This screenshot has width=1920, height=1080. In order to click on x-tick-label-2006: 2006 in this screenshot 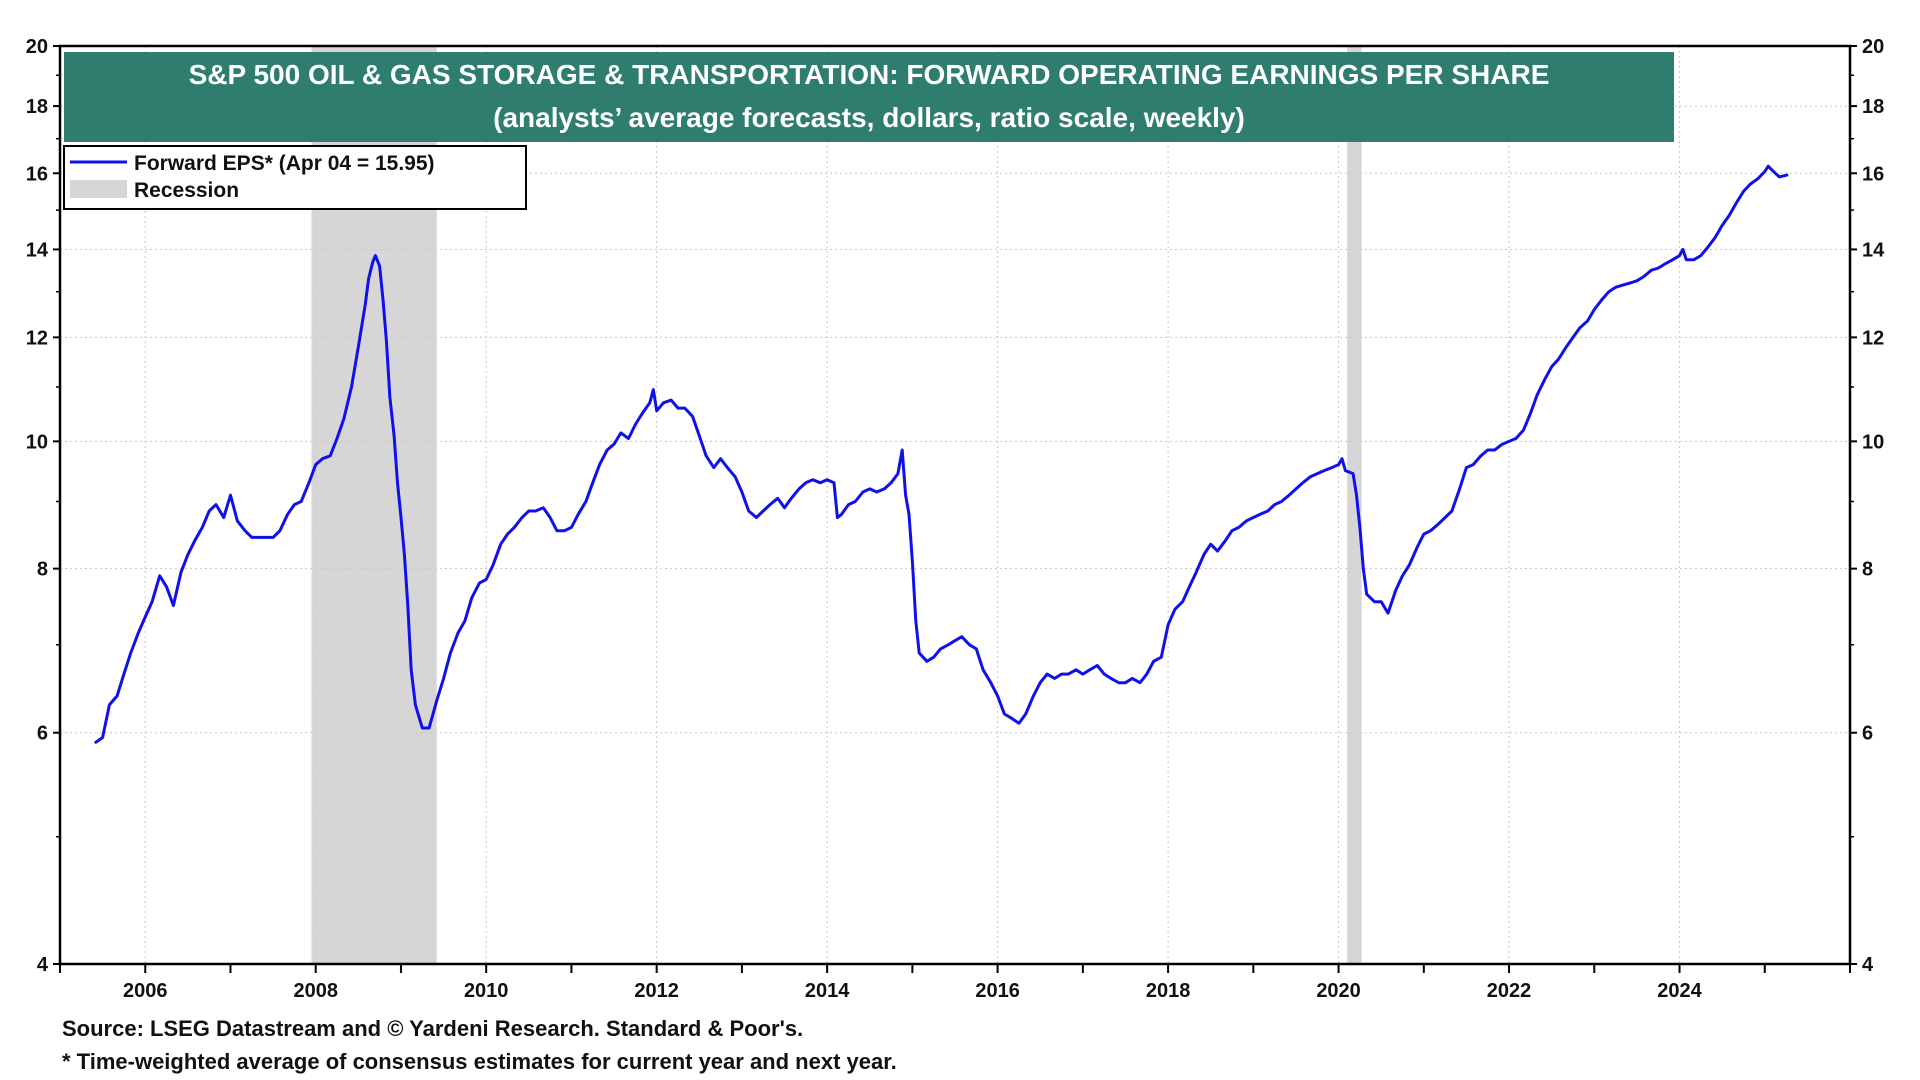, I will do `click(145, 991)`.